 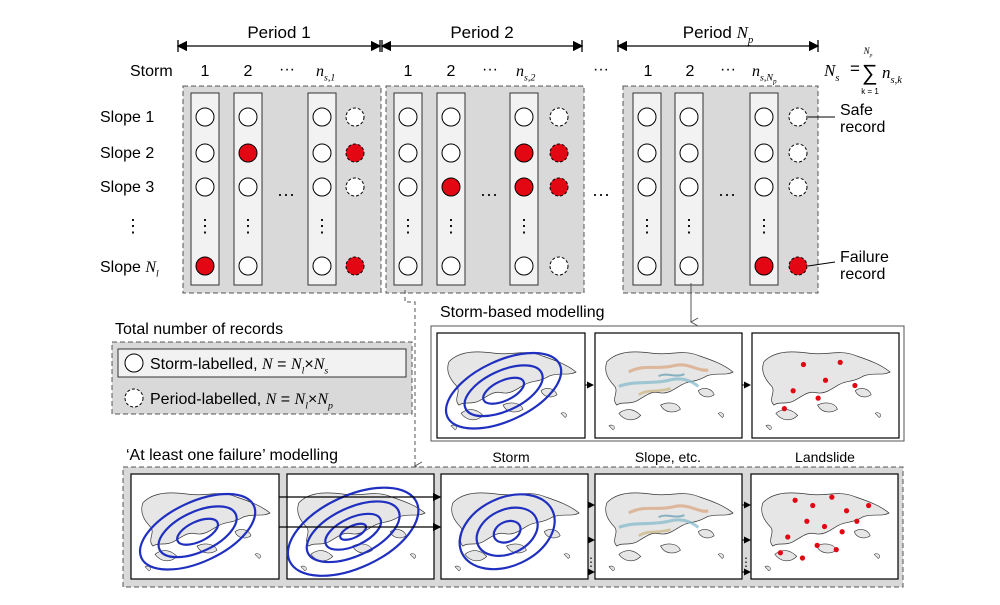 What do you see at coordinates (408, 226) in the screenshot?
I see `p2-col1-vdots: ⋮` at bounding box center [408, 226].